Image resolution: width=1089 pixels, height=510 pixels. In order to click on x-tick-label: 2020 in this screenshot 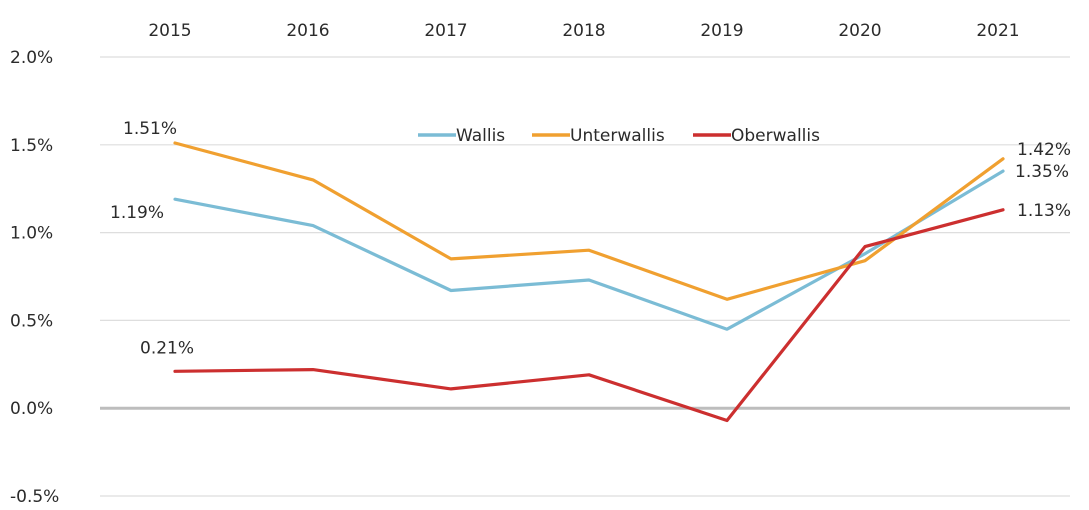, I will do `click(859, 31)`.